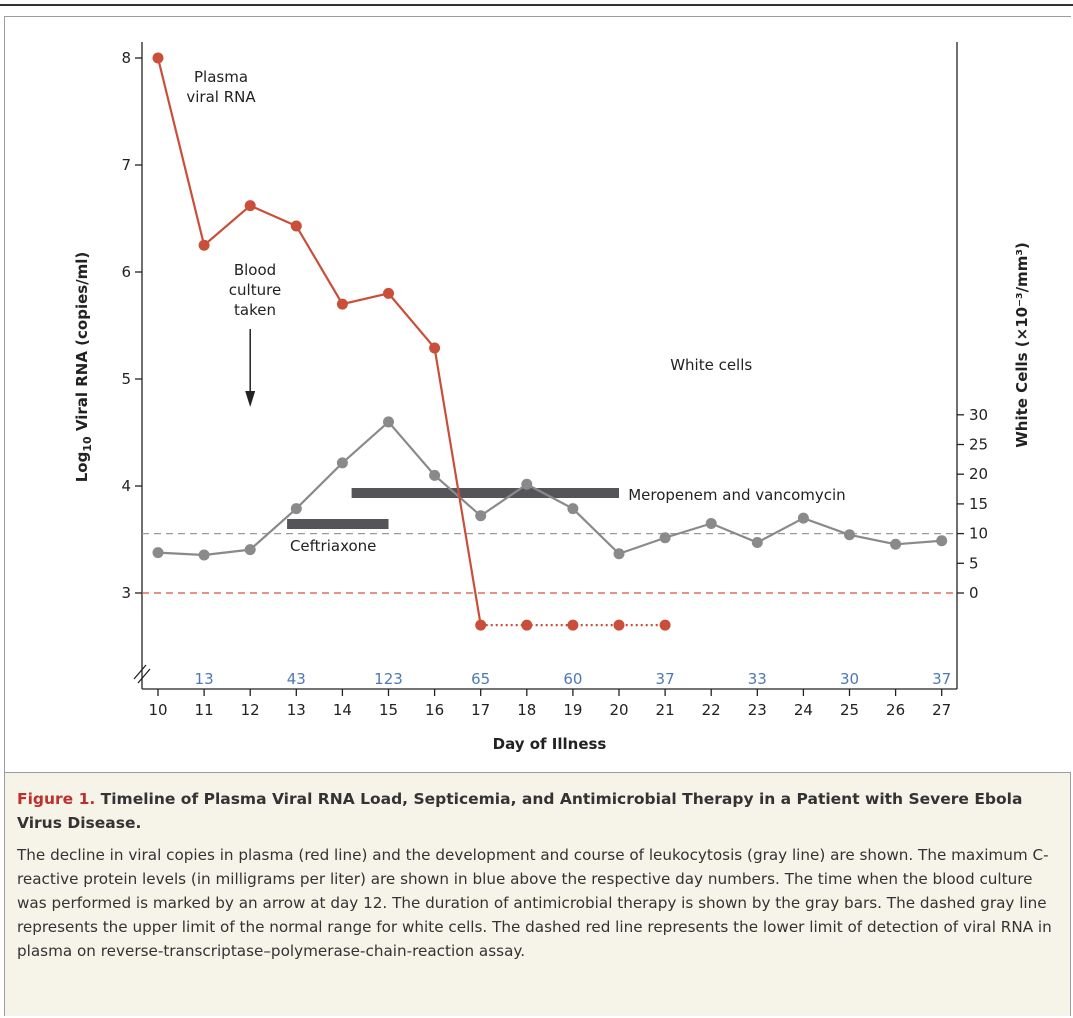 The height and width of the screenshot is (1018, 1073). Describe the element at coordinates (221, 77) in the screenshot. I see `plasma-viral-rna-label: Plasma` at that location.